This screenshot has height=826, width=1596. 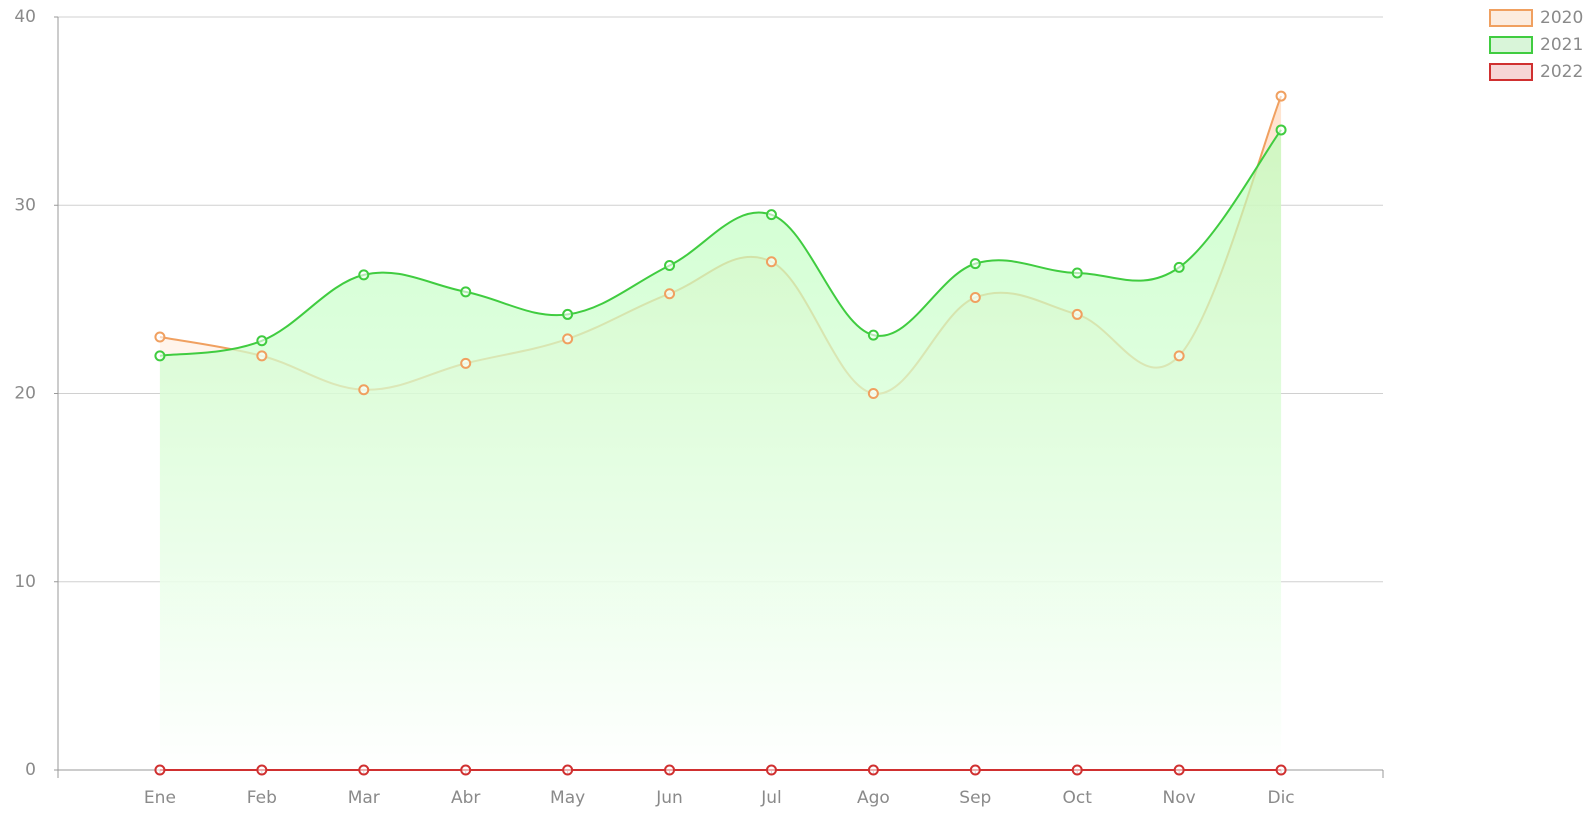 What do you see at coordinates (262, 798) in the screenshot?
I see `x-tick-label: Feb` at bounding box center [262, 798].